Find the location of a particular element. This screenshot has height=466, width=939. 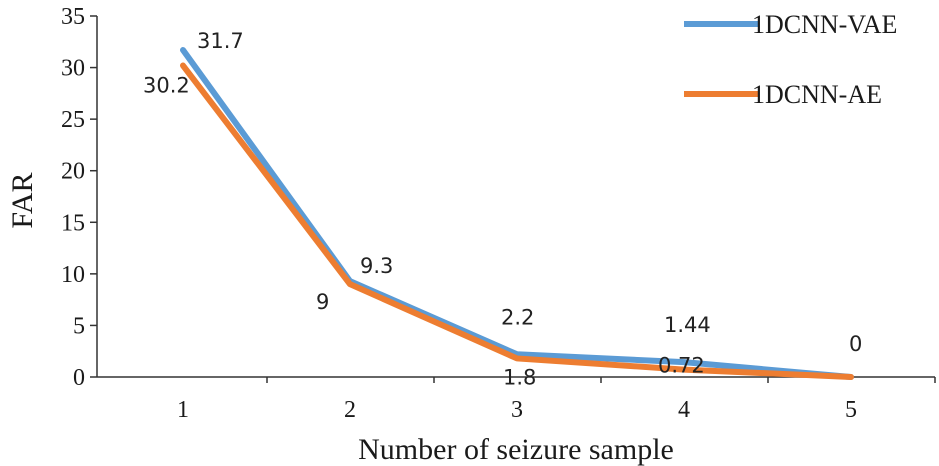

data-label-series-1: 0 is located at coordinates (855, 344).